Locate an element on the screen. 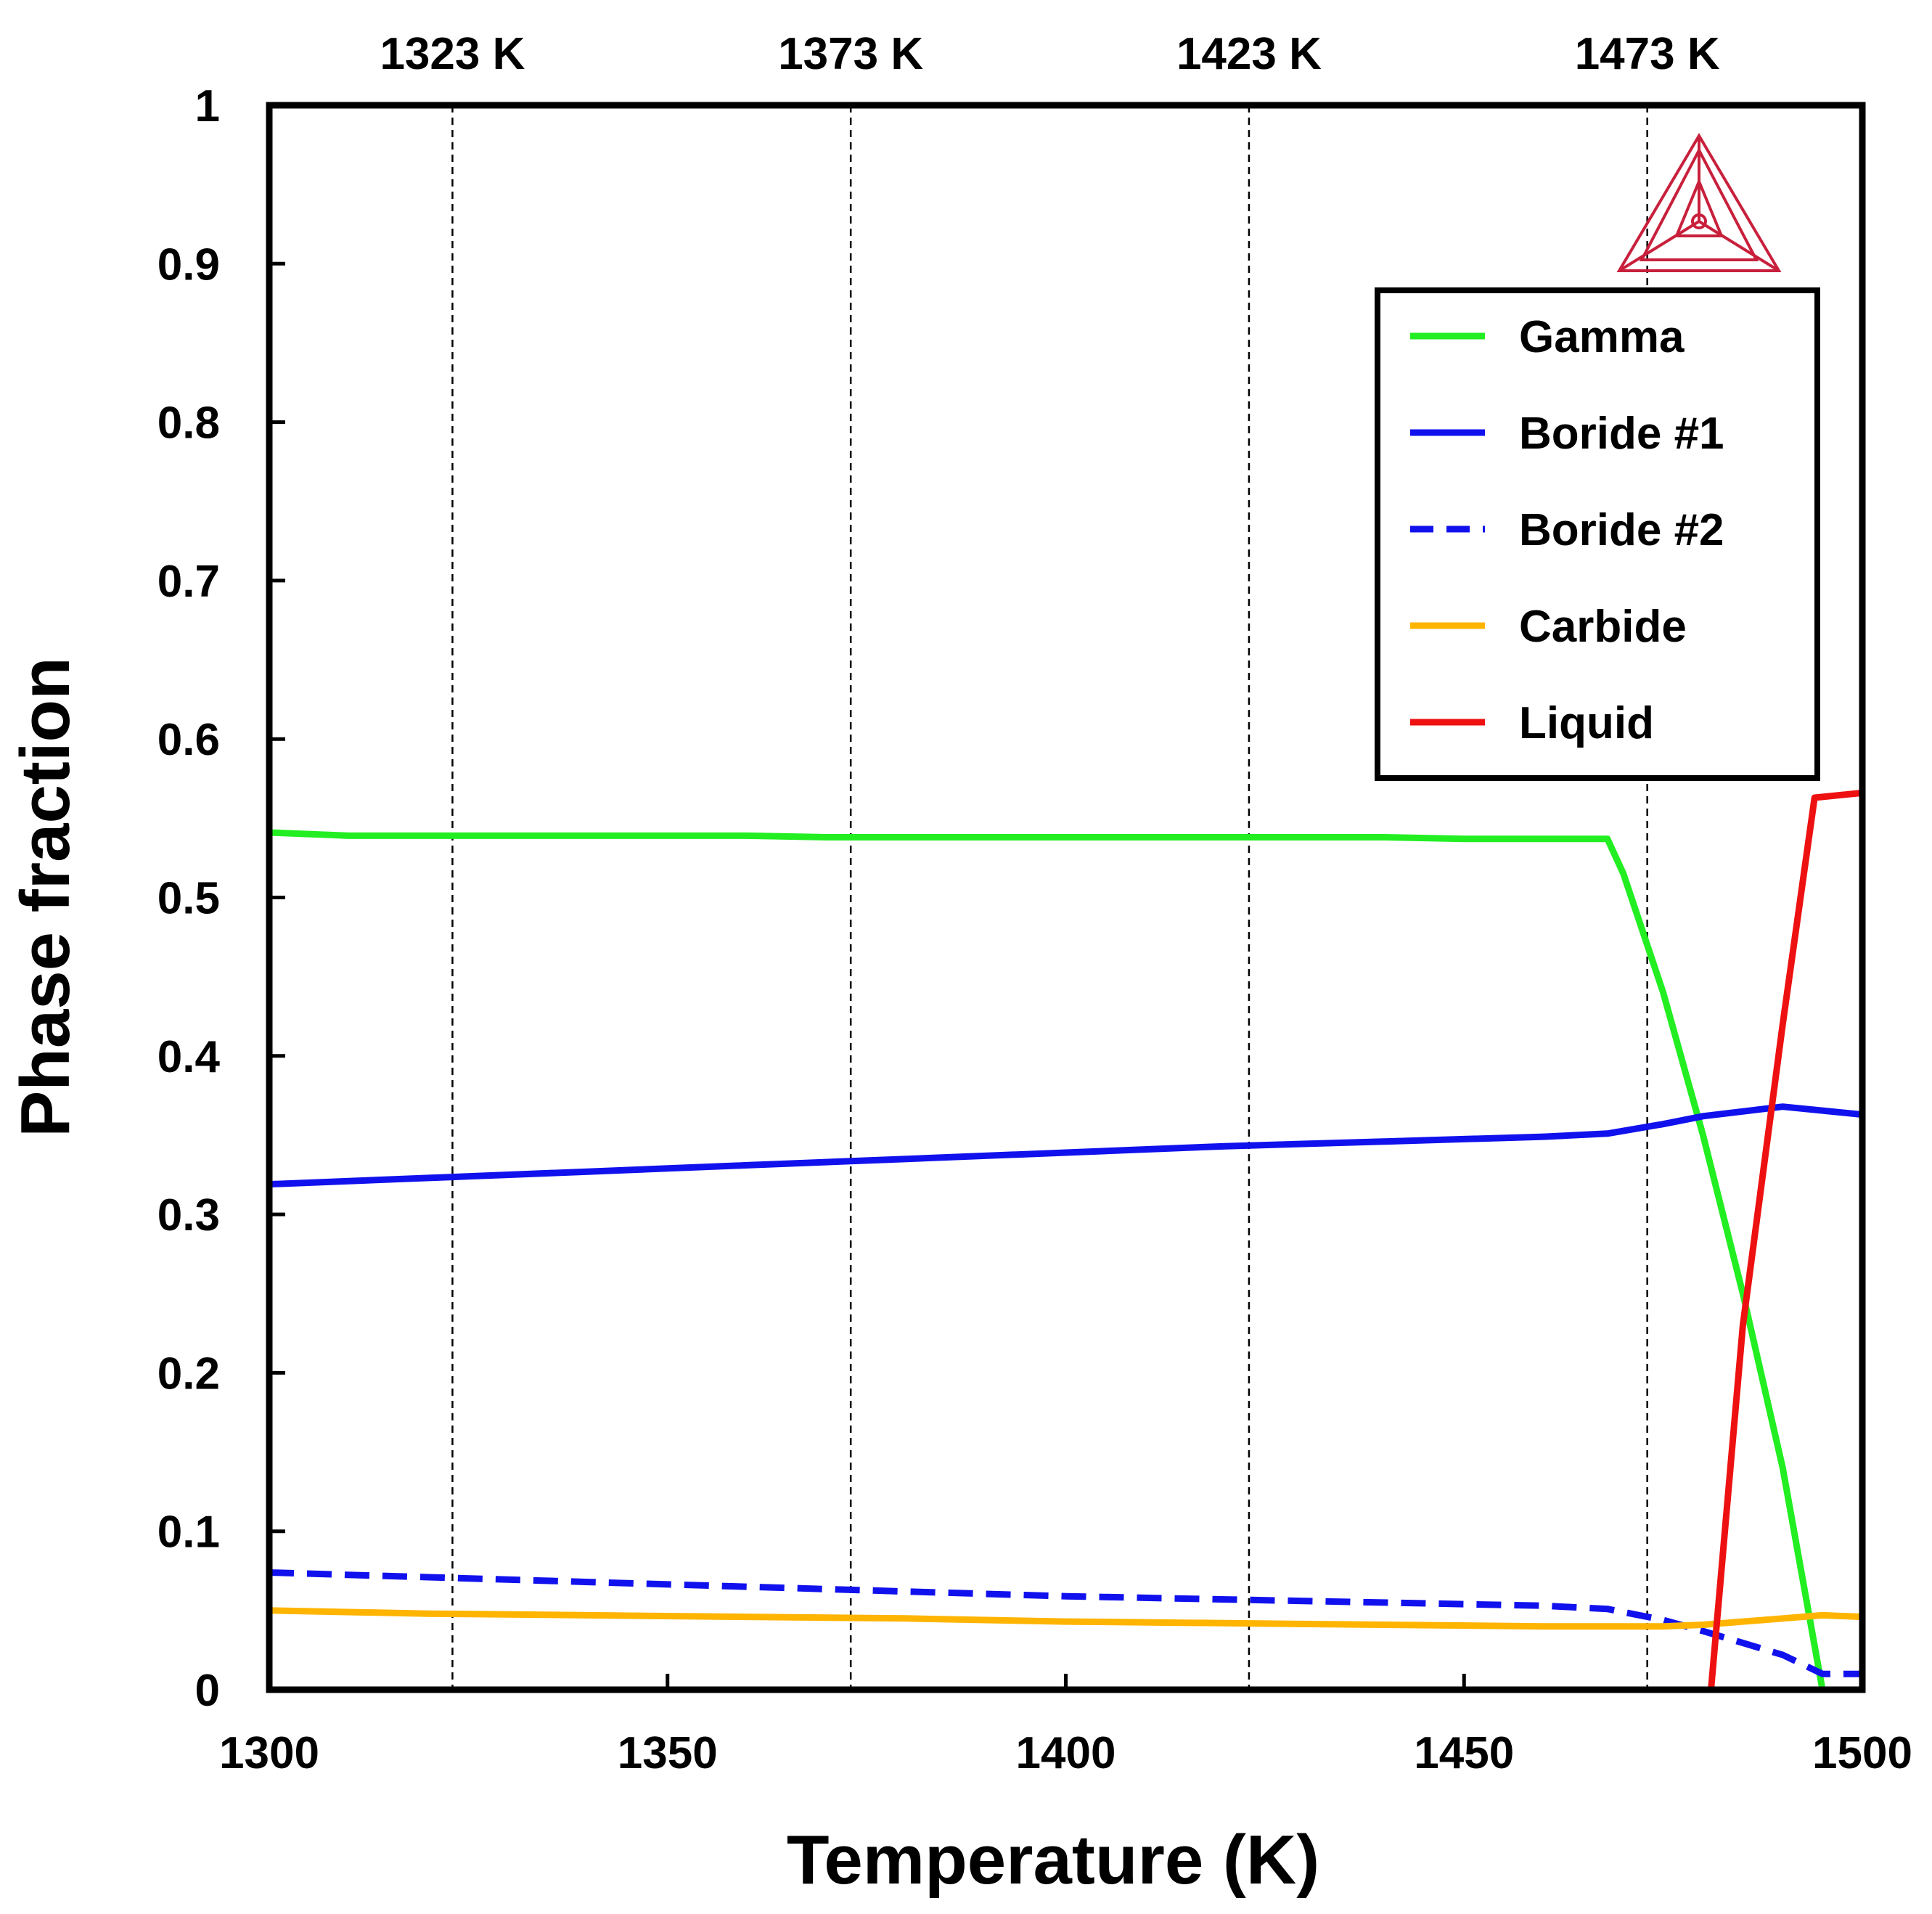  x-tick-label-1450: 1450 is located at coordinates (1464, 1753).